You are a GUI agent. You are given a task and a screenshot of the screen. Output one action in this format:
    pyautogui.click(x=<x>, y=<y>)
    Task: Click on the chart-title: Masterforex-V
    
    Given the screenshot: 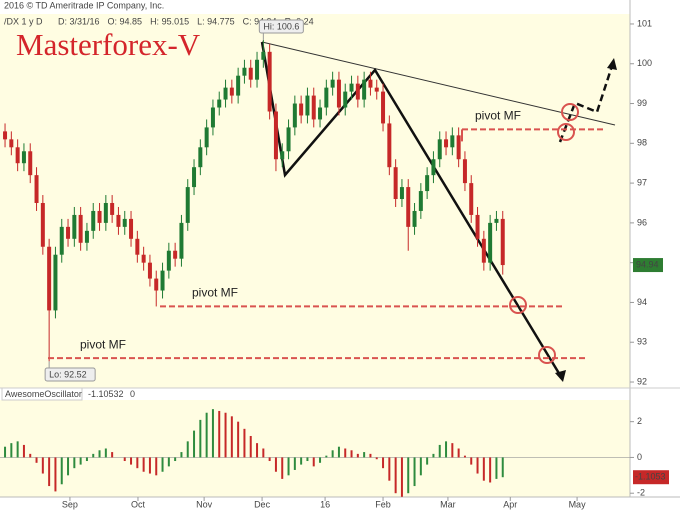 What is the action you would take?
    pyautogui.click(x=108, y=44)
    